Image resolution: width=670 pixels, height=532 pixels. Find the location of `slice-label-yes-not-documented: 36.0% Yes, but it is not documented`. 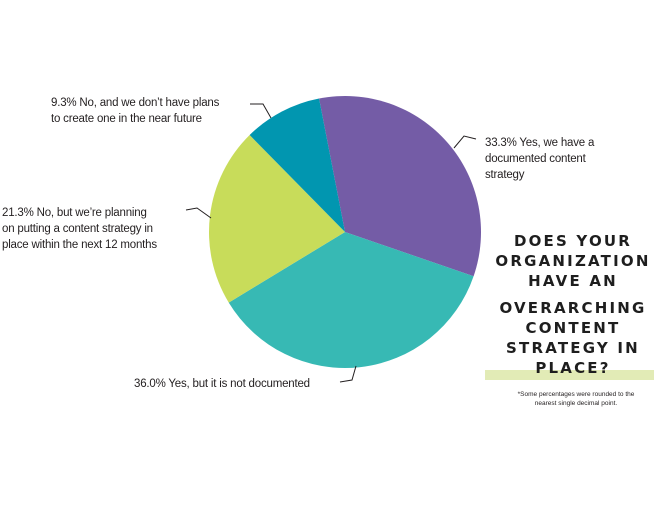

slice-label-yes-not-documented: 36.0% Yes, but it is not documented is located at coordinates (222, 384).